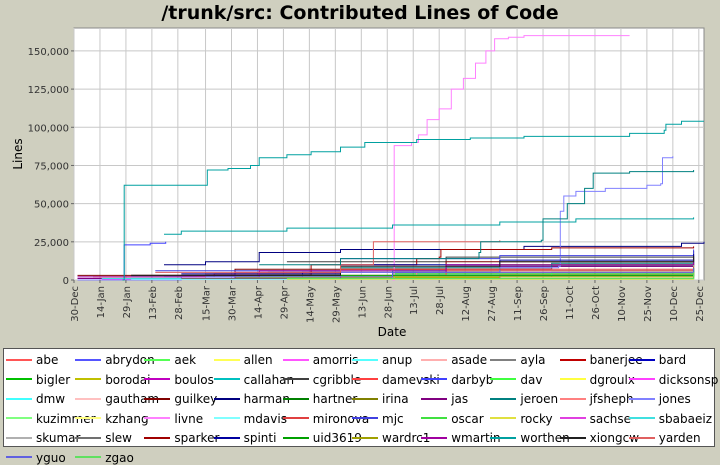  Describe the element at coordinates (32, 360) in the screenshot. I see `legend-item-abe: abe` at that location.